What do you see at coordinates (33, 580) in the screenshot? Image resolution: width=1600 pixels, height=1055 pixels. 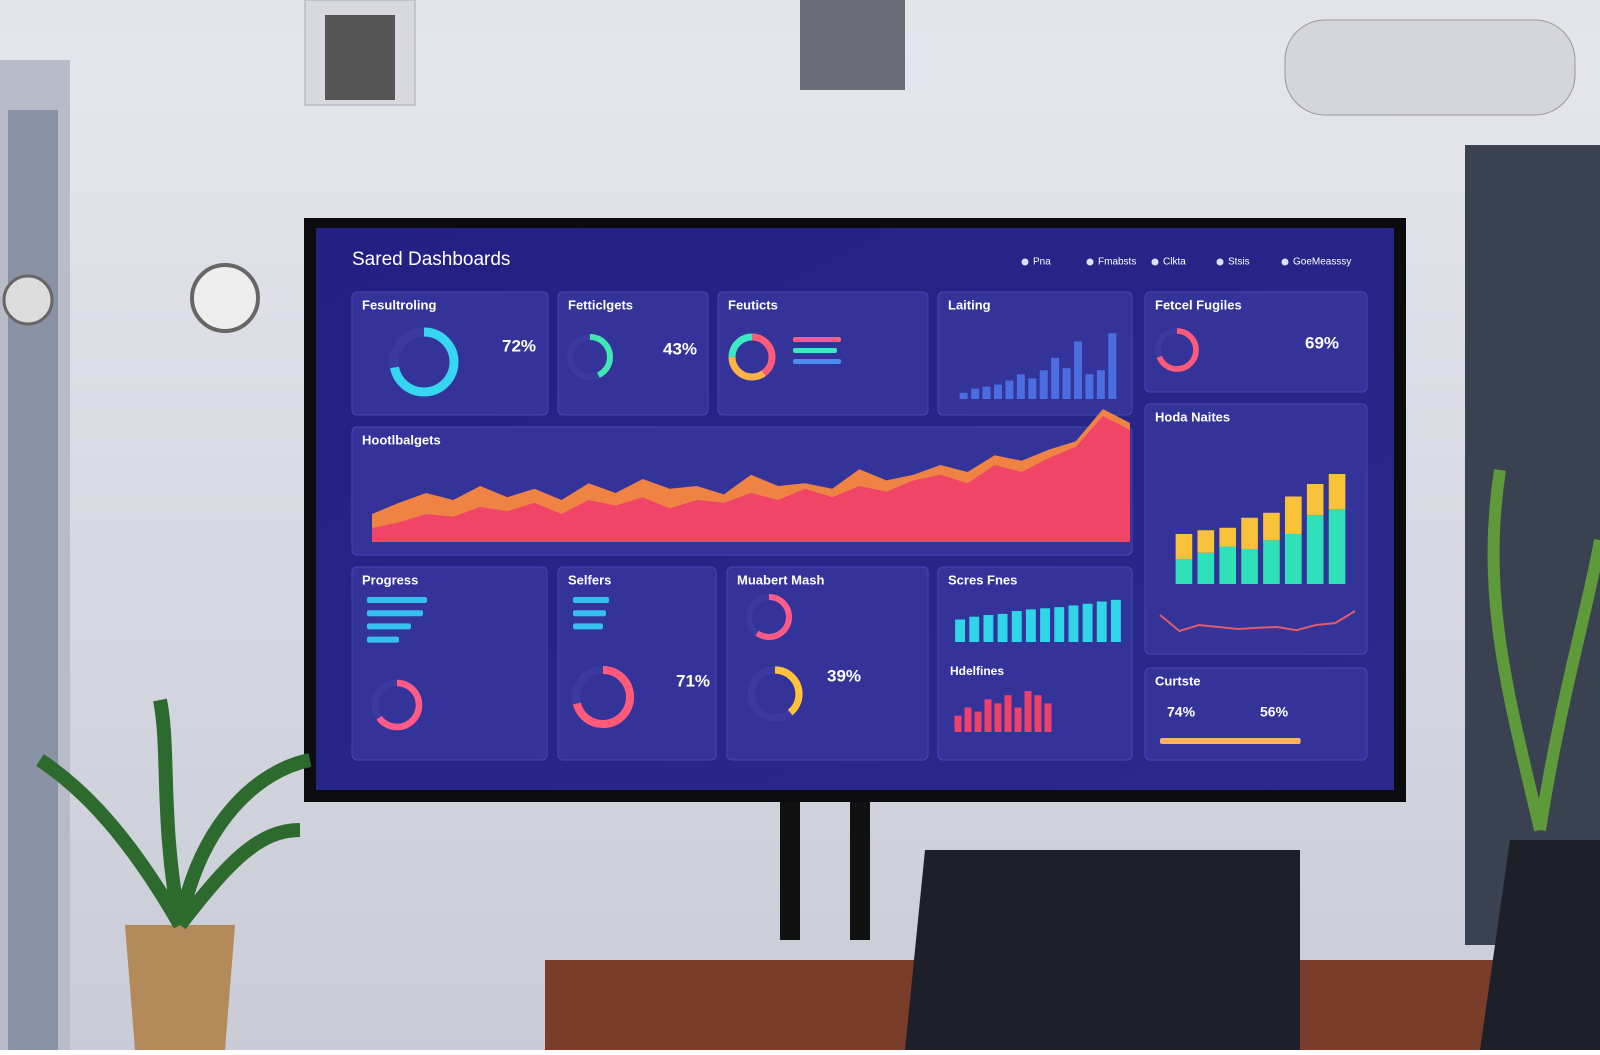 I see `glass` at bounding box center [33, 580].